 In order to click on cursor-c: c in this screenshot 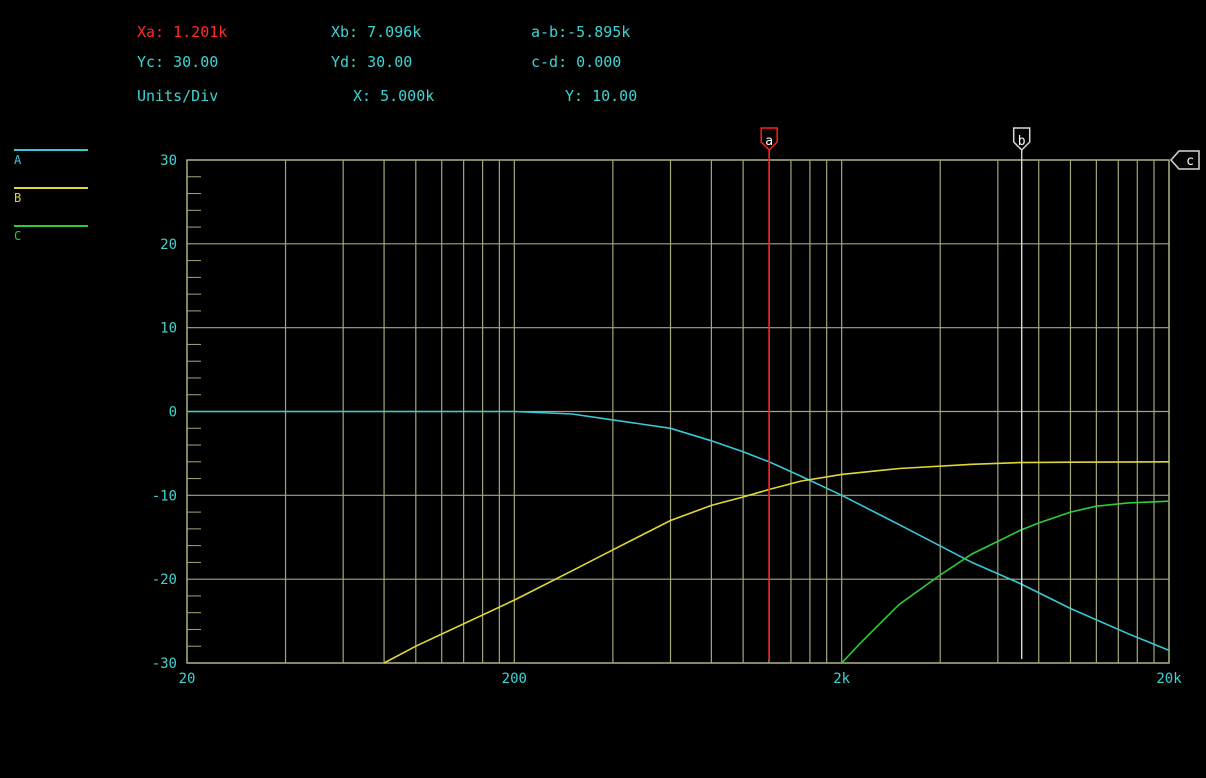, I will do `click(1184, 160)`.